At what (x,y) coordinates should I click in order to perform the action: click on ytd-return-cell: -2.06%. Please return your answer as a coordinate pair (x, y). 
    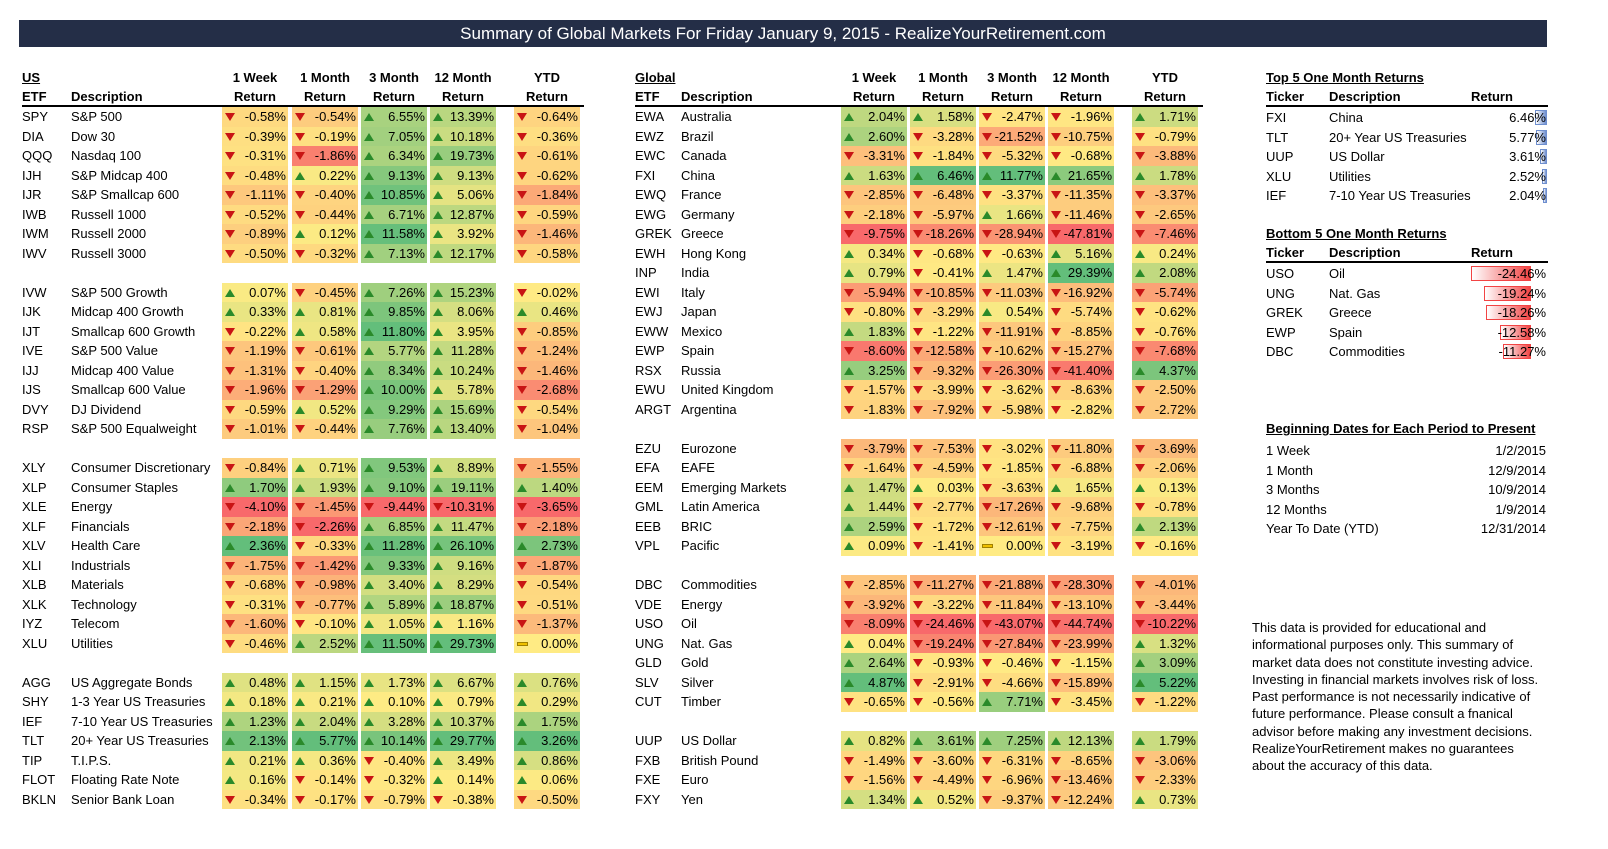
    Looking at the image, I should click on (1165, 468).